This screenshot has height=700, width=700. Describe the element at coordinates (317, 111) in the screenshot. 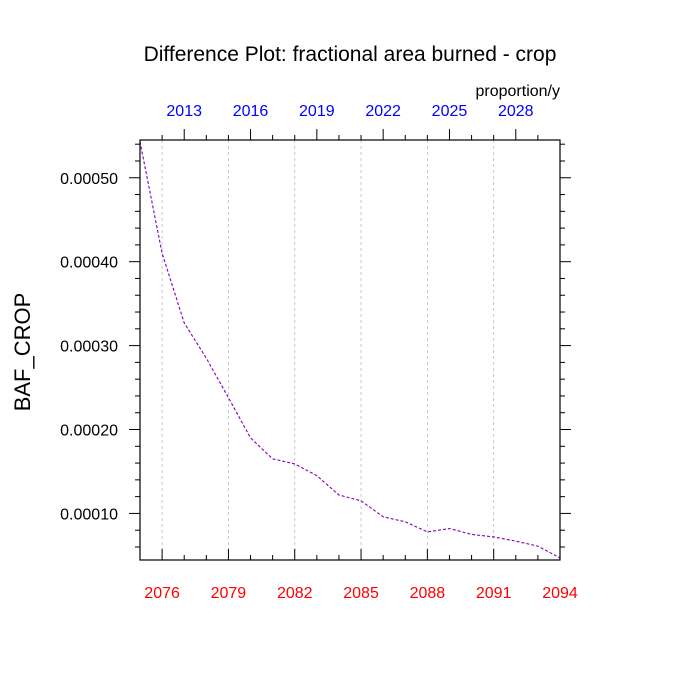

I see `top-tick-label: 2019` at that location.